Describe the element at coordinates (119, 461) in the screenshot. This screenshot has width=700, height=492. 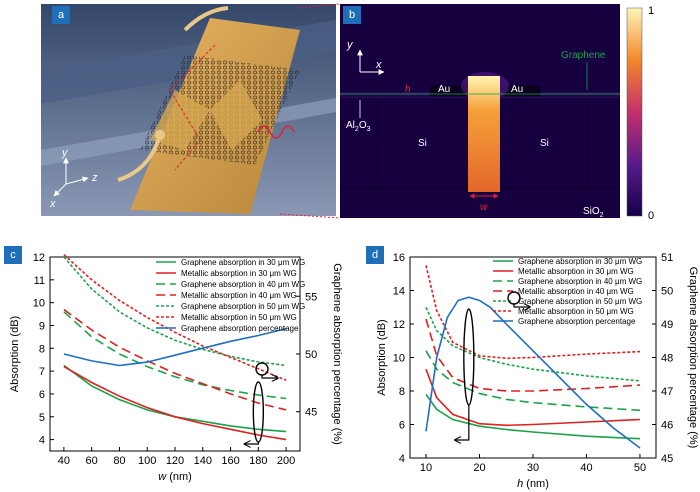
I see `x-tick-label: 80` at that location.